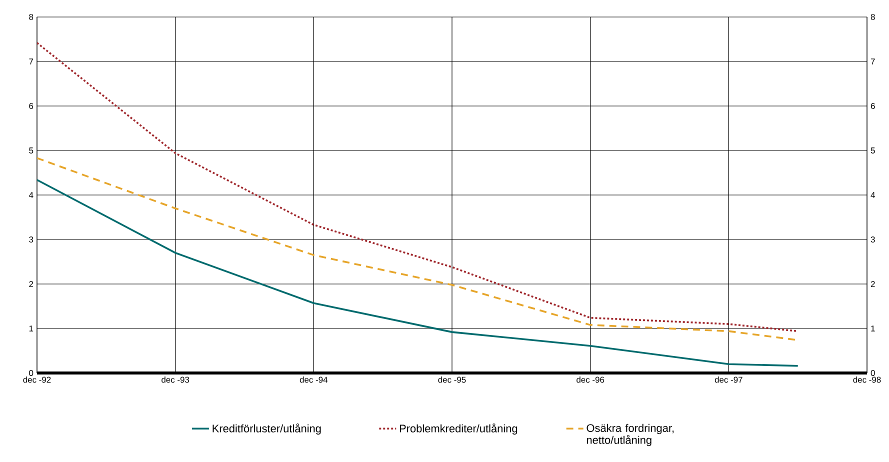 The image size is (889, 462). What do you see at coordinates (872, 195) in the screenshot?
I see `y2-tick-label: 4` at bounding box center [872, 195].